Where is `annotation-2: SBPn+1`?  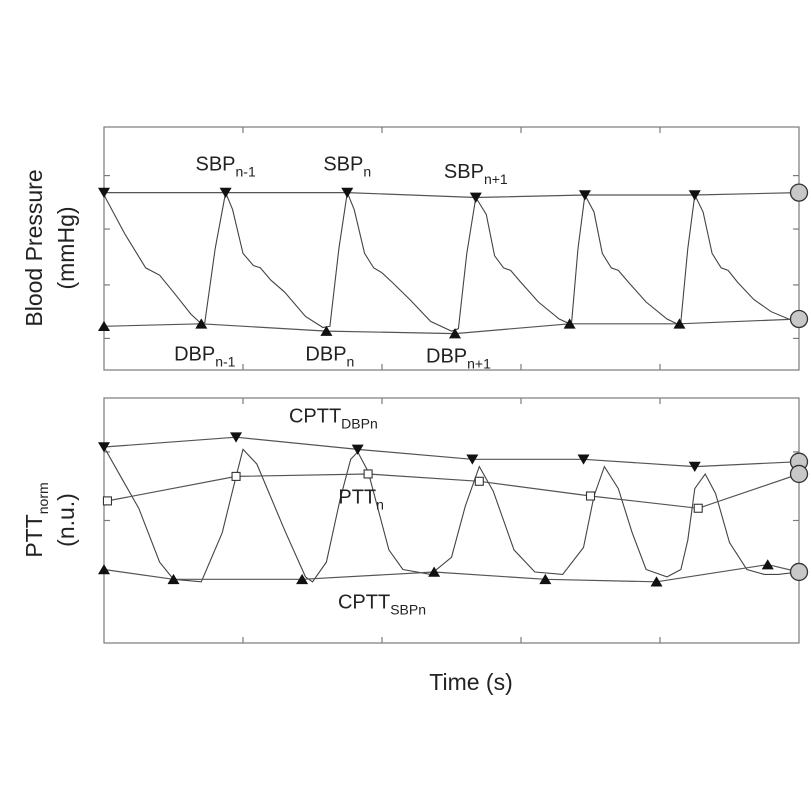 annotation-2: SBPn+1 is located at coordinates (476, 174).